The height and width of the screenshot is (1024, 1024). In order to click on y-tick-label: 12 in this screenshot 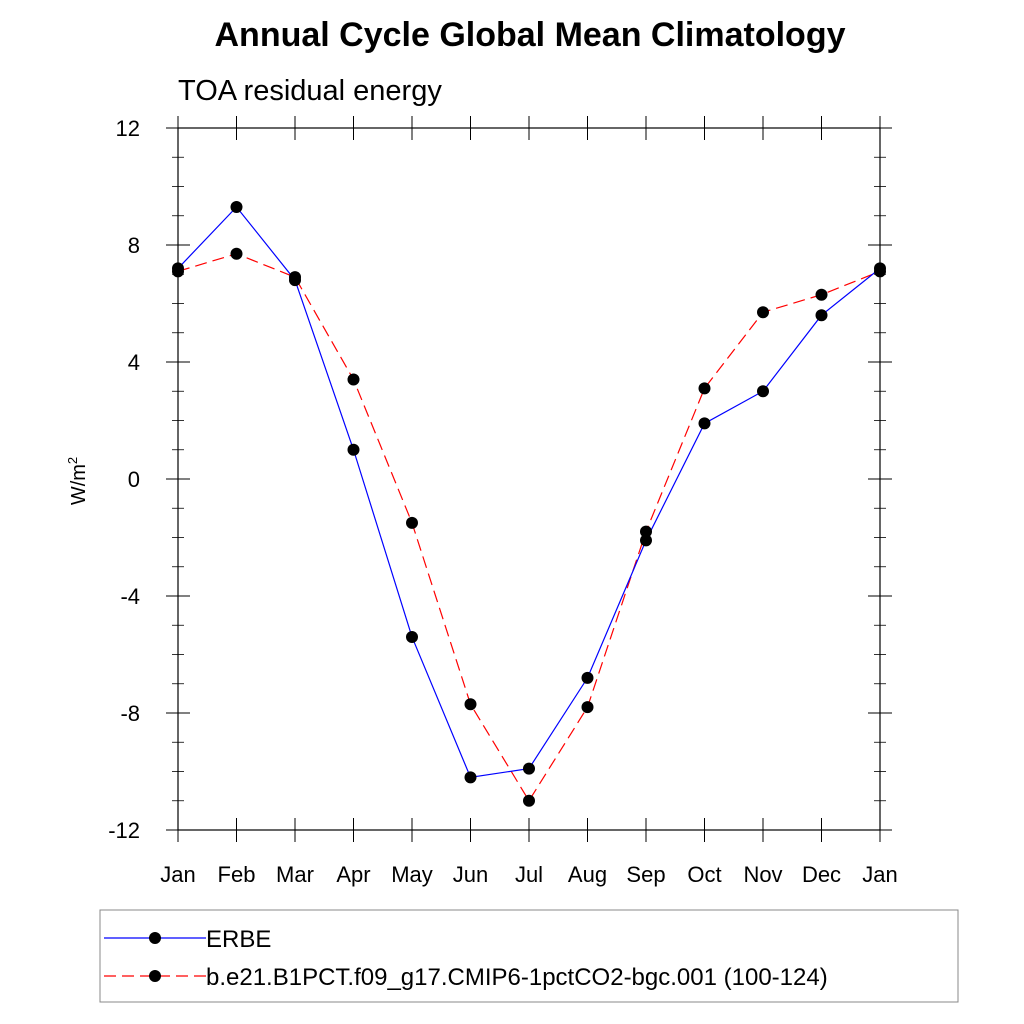, I will do `click(128, 128)`.